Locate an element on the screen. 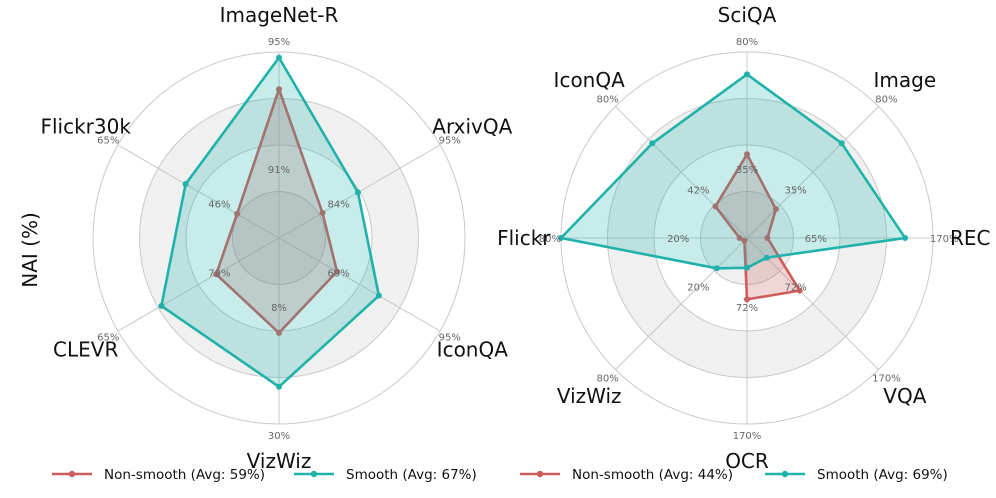 This screenshot has height=498, width=996. point-smooth-ocr is located at coordinates (747, 267).